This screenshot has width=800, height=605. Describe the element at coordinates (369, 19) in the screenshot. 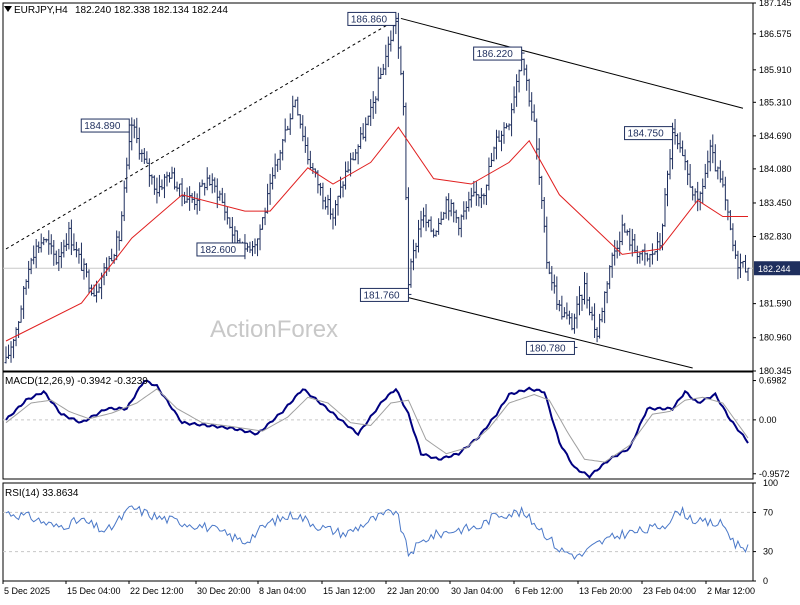

I see `annotation-label: 186.860` at that location.